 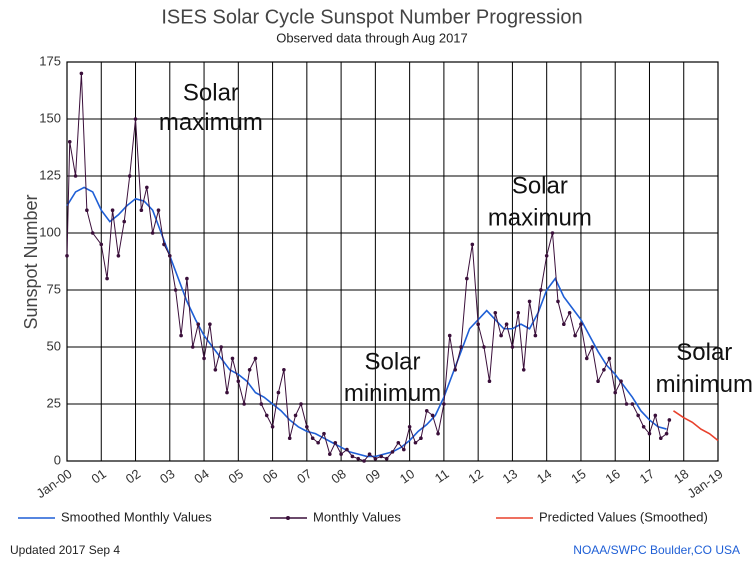 What do you see at coordinates (681, 476) in the screenshot?
I see `x-tick-label: 18` at bounding box center [681, 476].